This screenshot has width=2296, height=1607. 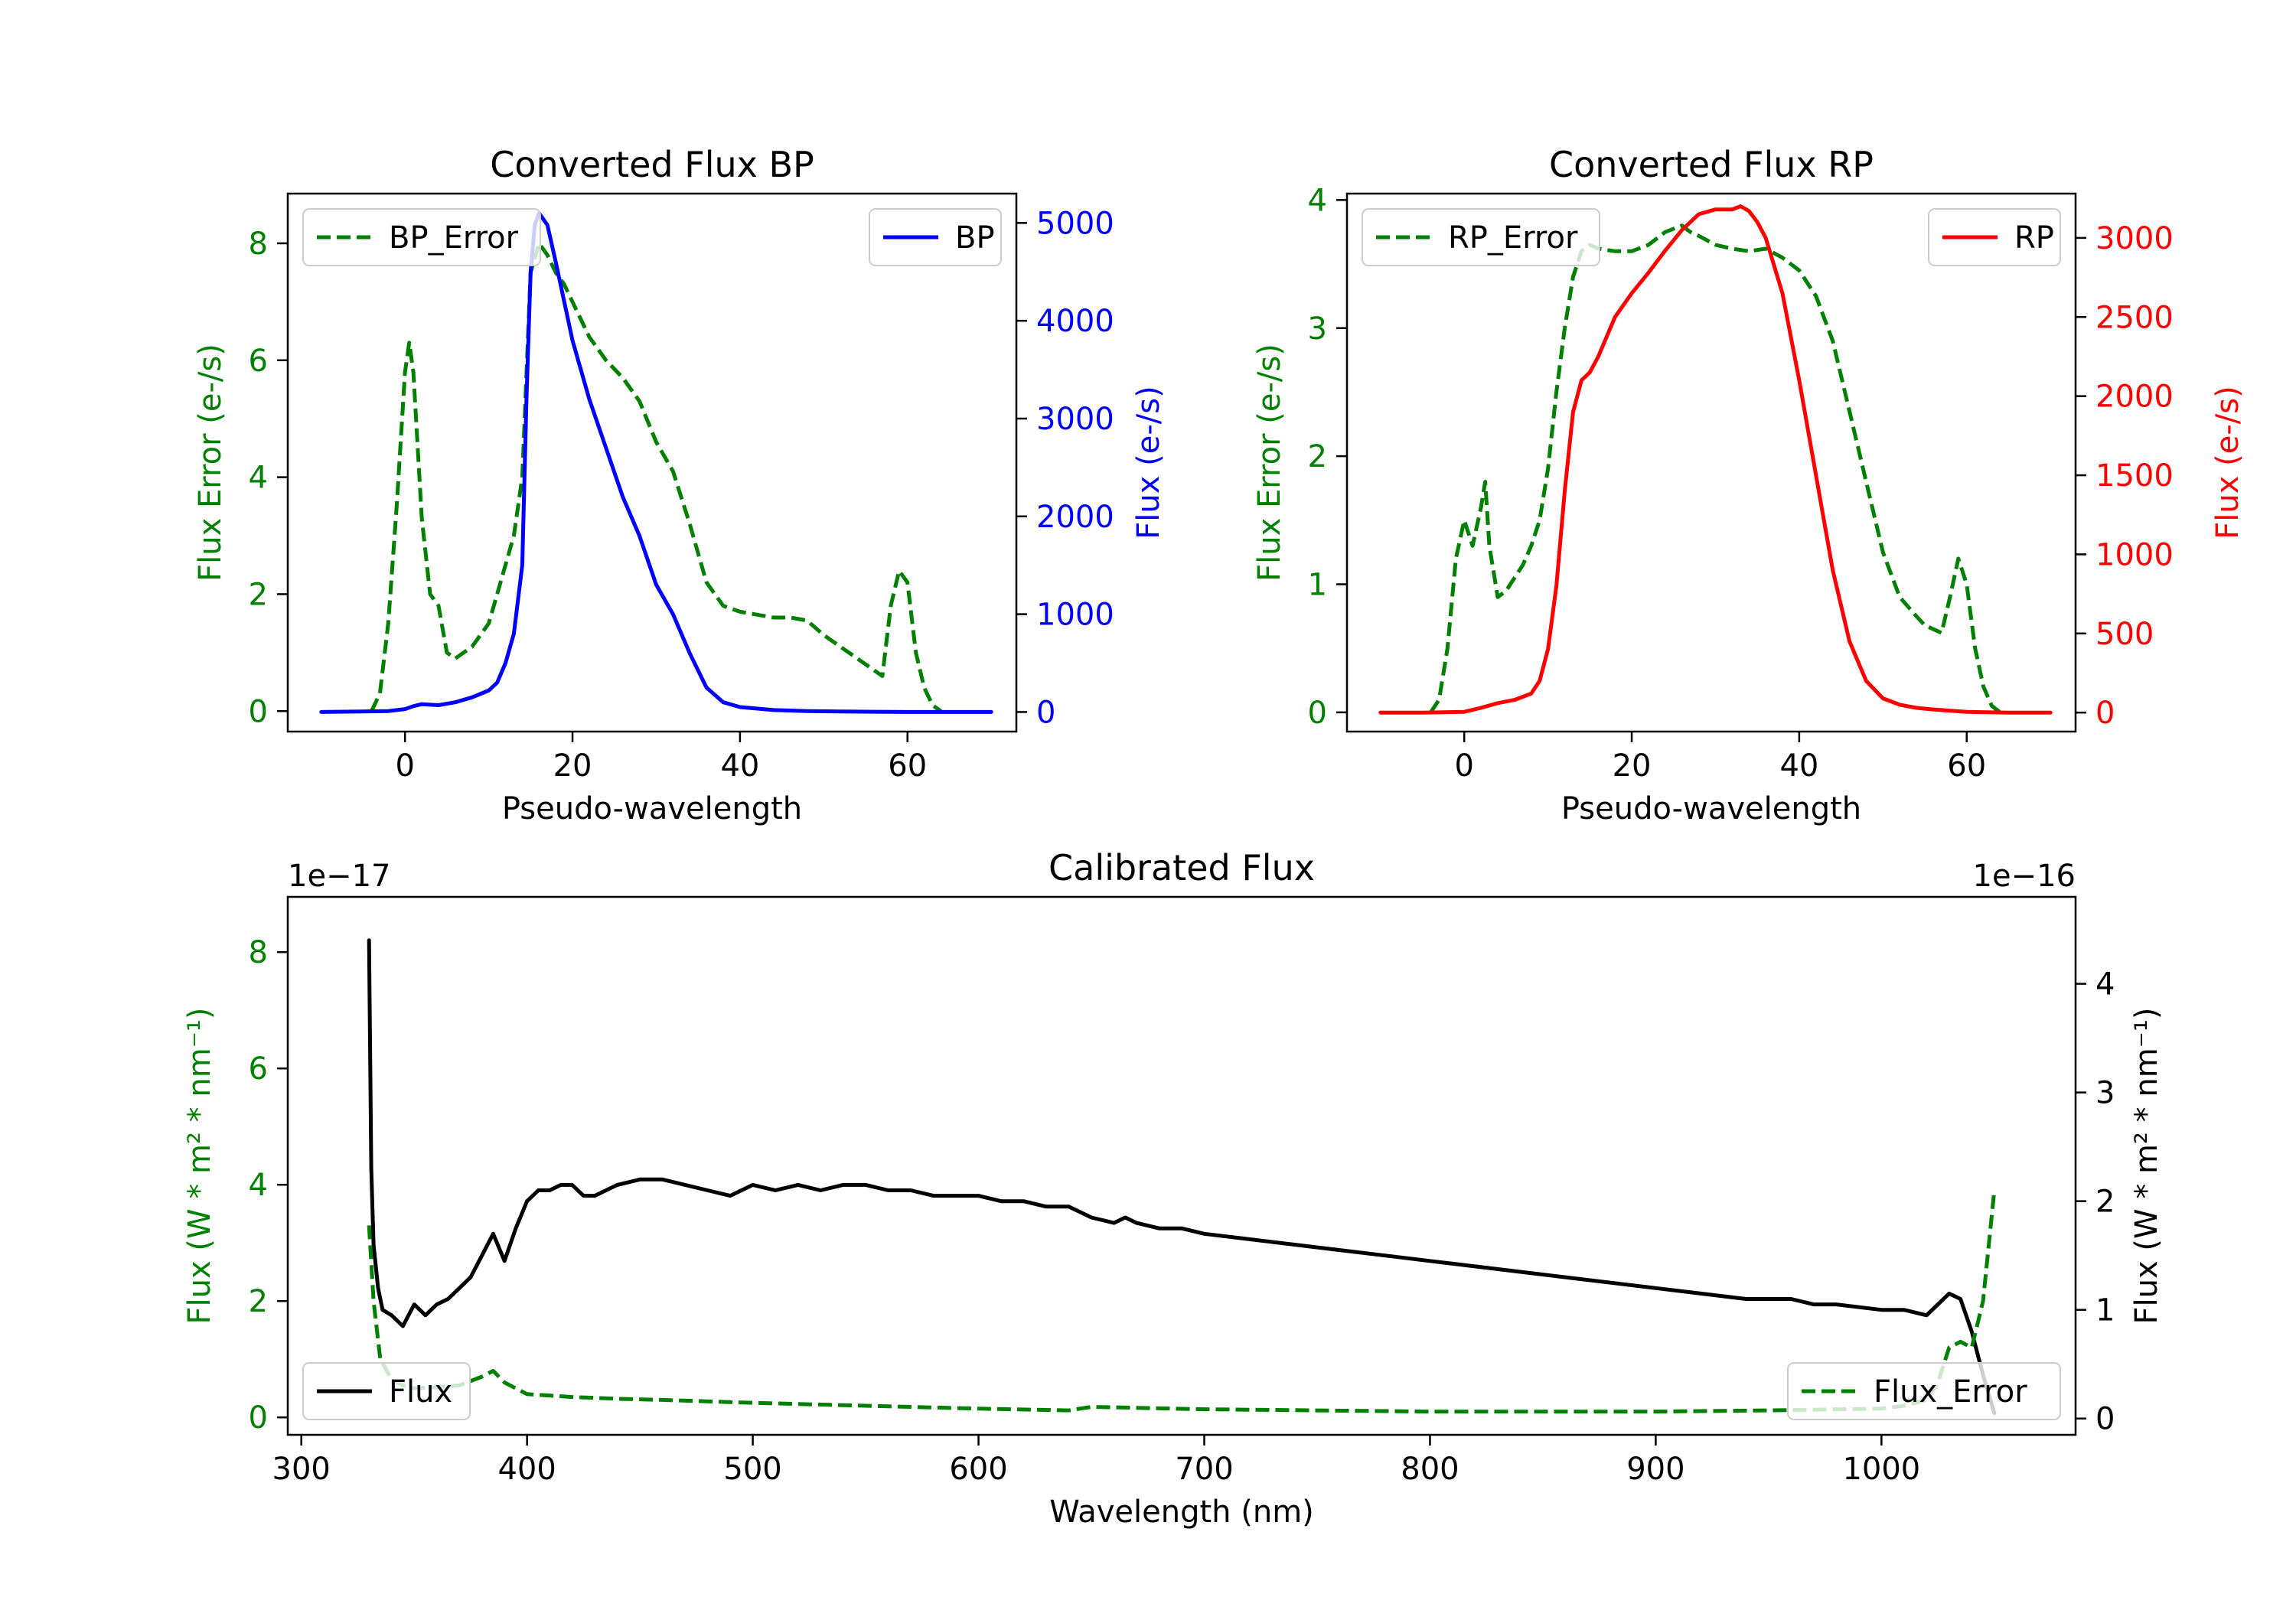 I want to click on rp-ytick-right-label: 1000, so click(x=2134, y=554).